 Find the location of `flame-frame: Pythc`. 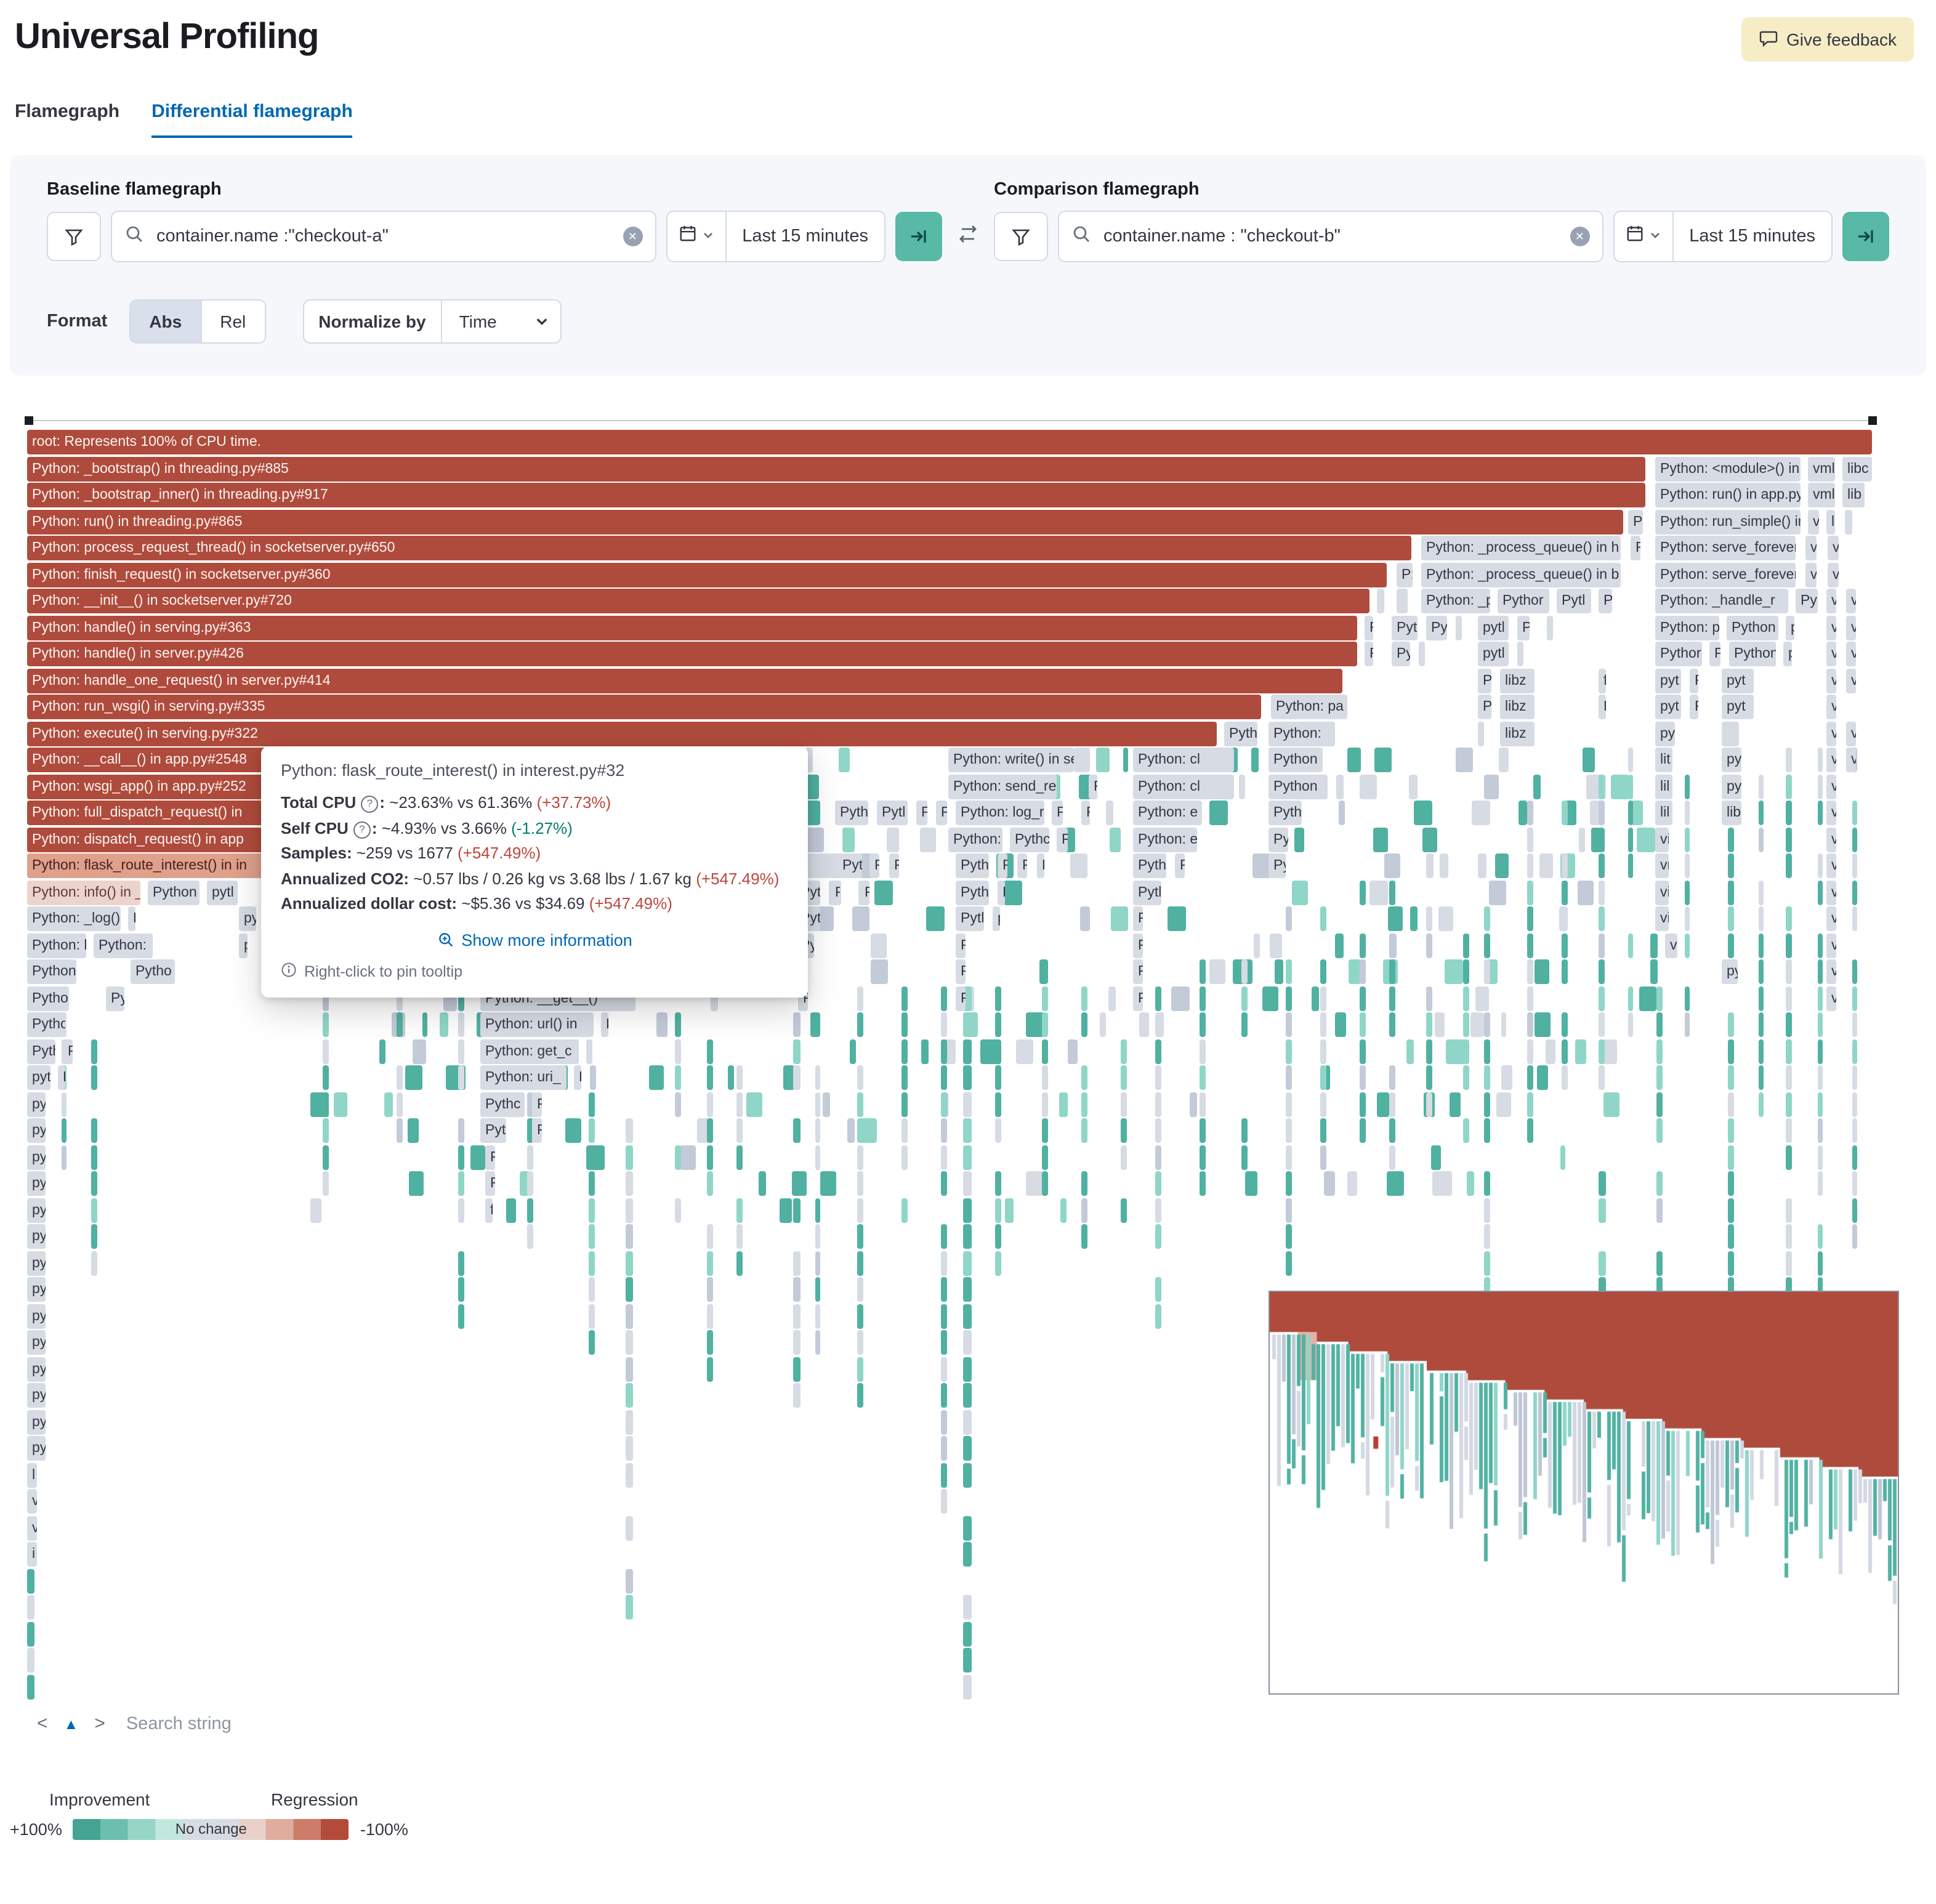

flame-frame: Pythc is located at coordinates (502, 1104).